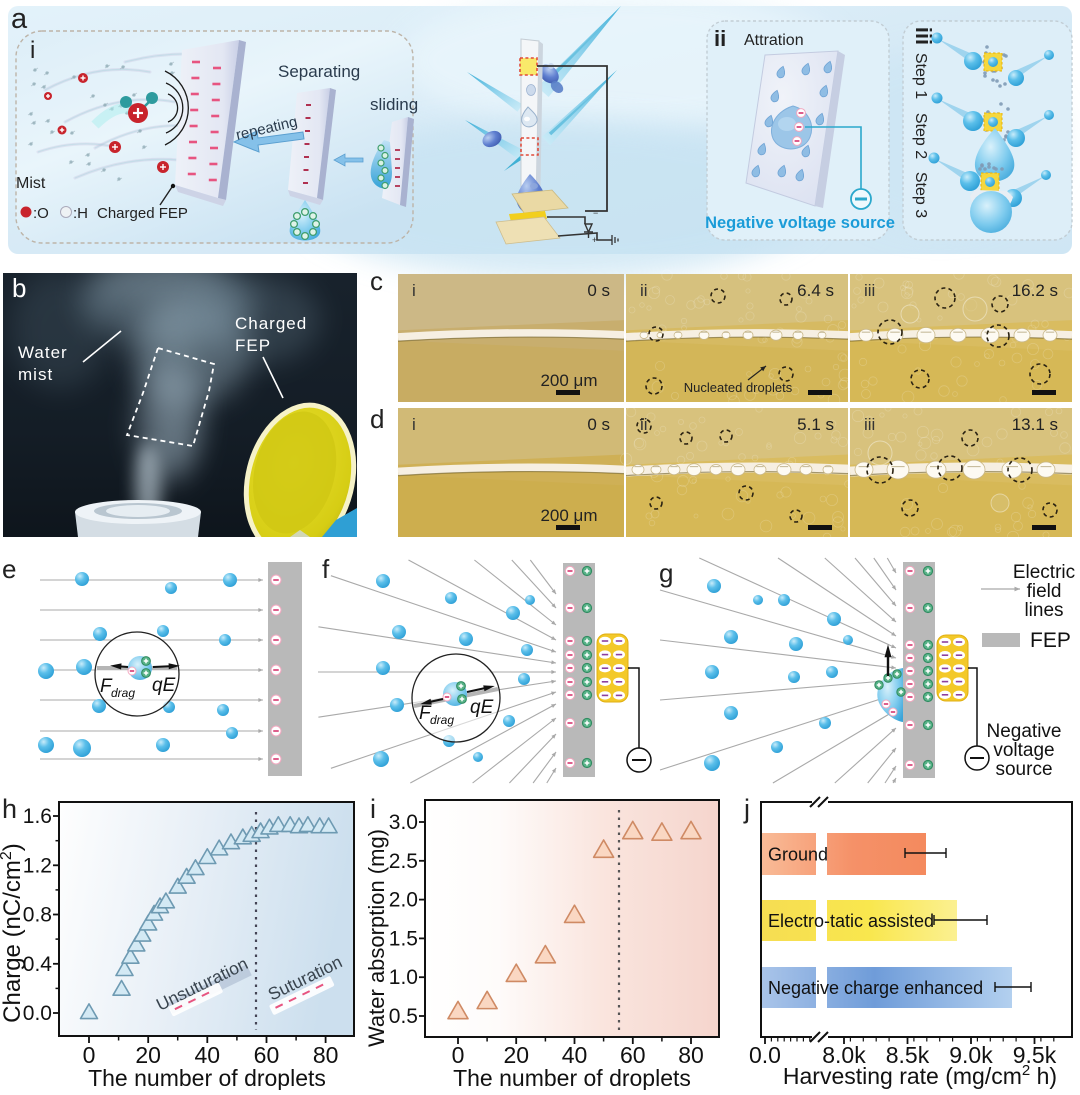  Describe the element at coordinates (31, 183) in the screenshot. I see `svg-text: Mist` at that location.